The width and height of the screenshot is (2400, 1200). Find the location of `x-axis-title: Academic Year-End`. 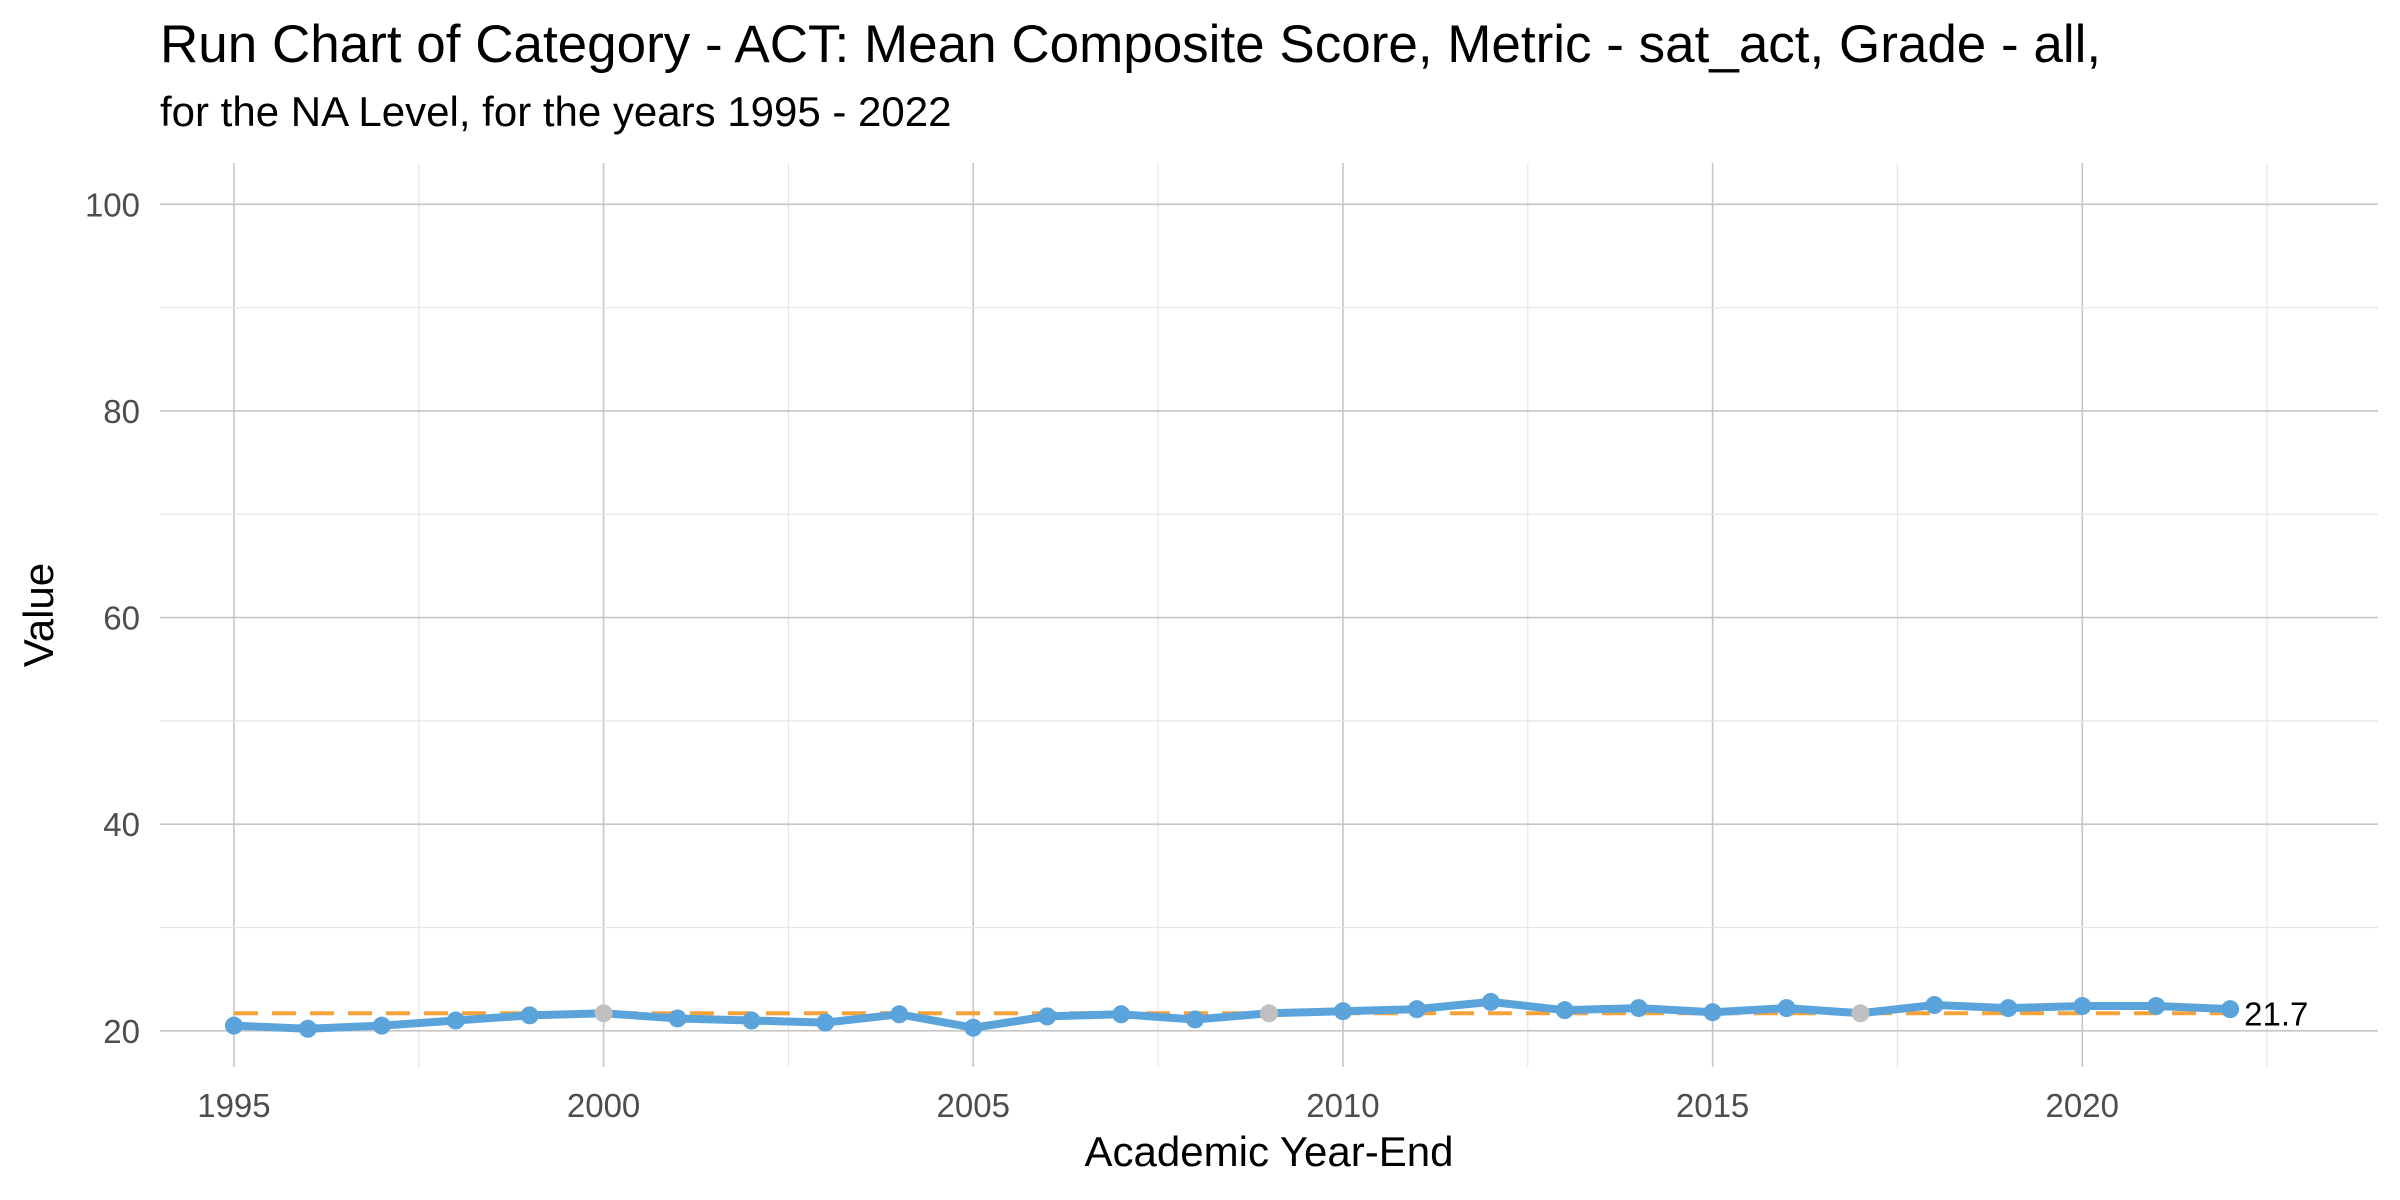

x-axis-title: Academic Year-End is located at coordinates (1269, 1151).